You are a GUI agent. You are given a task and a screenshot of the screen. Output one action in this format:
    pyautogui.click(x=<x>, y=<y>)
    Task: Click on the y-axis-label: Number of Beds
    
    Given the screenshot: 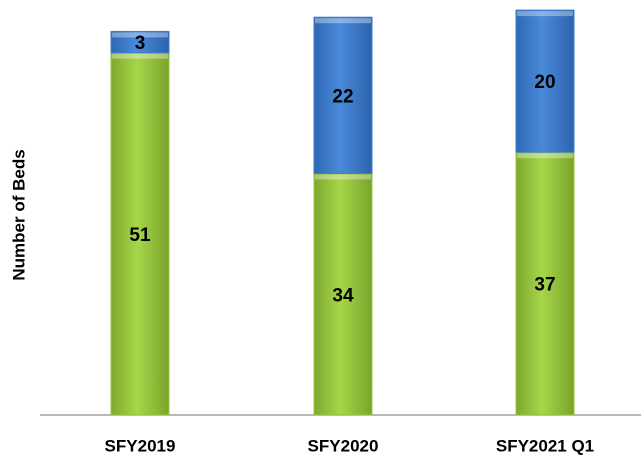 What is the action you would take?
    pyautogui.click(x=18, y=214)
    